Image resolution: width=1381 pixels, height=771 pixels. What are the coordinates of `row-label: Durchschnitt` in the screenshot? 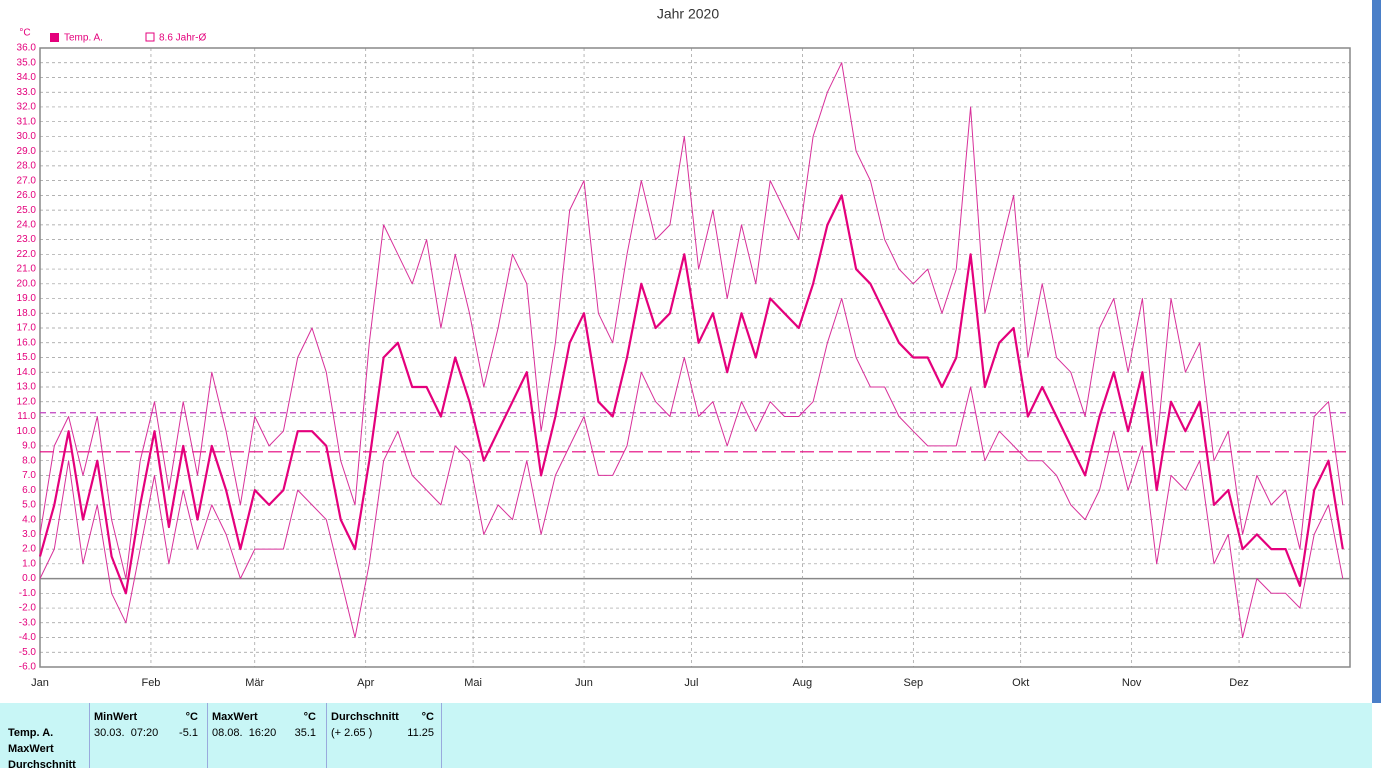 It's located at (42, 765).